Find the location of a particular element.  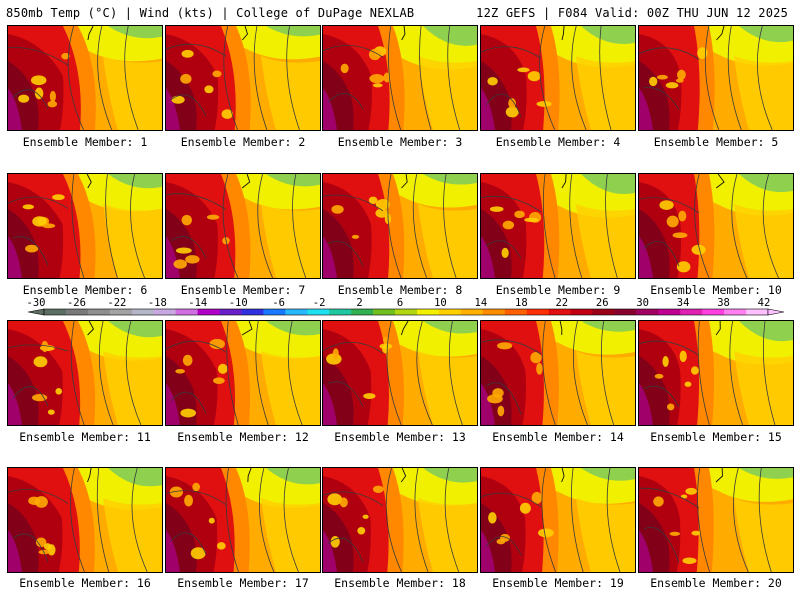

ensemble-member-label: Ensemble Member: 2 is located at coordinates (243, 142).